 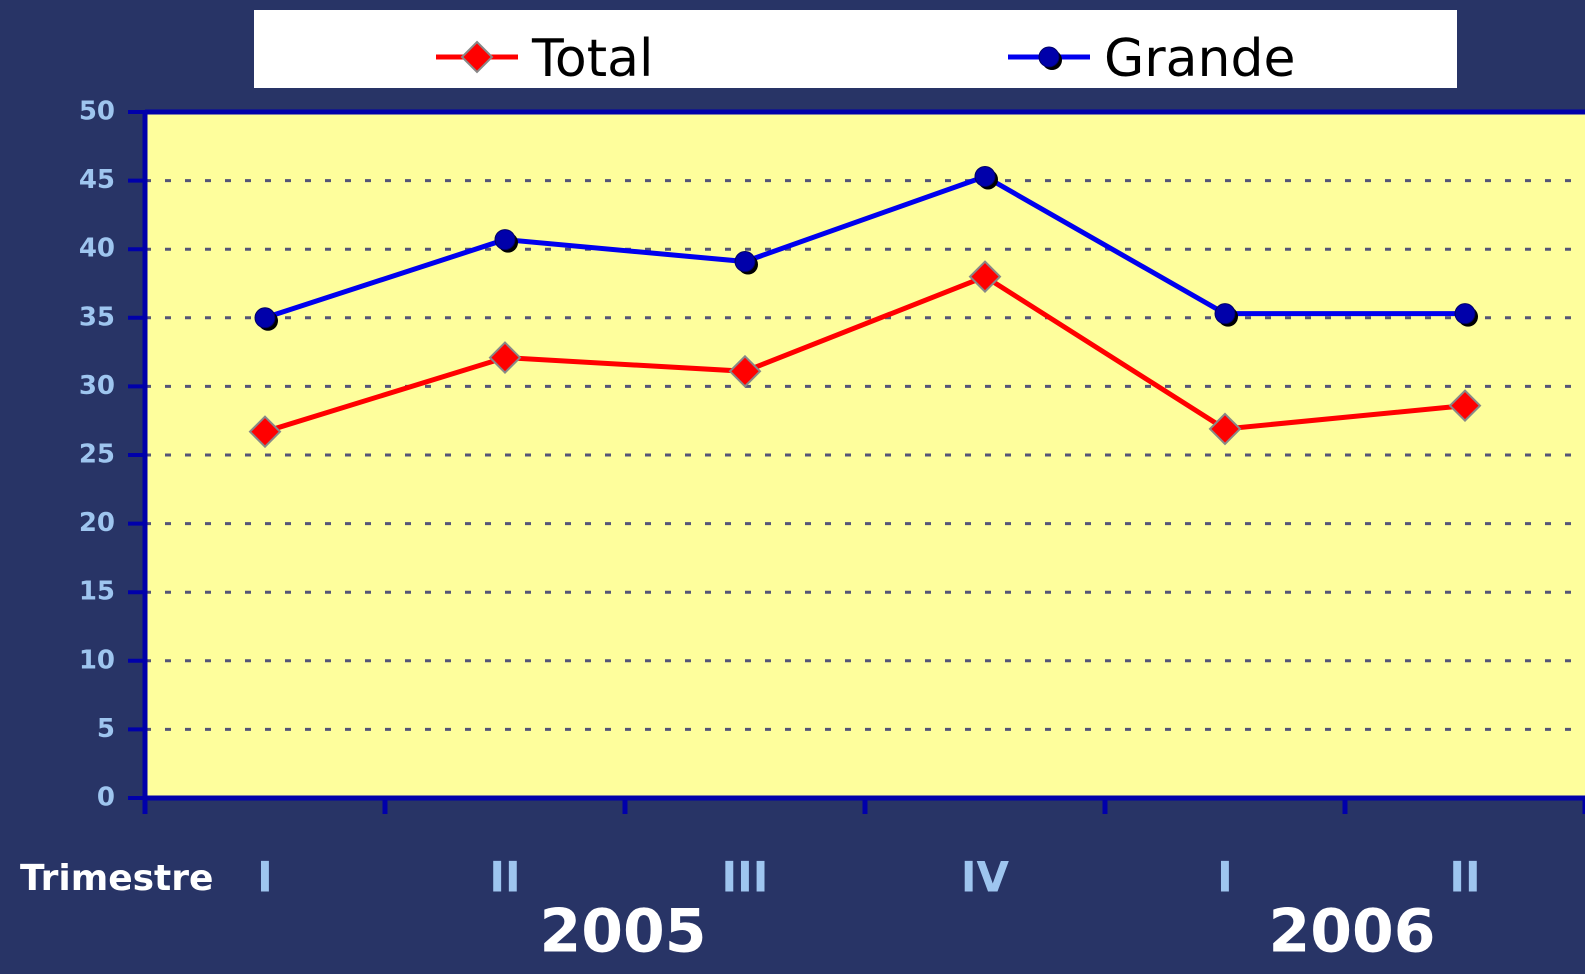 What do you see at coordinates (623, 932) in the screenshot?
I see `year-label: 2005` at bounding box center [623, 932].